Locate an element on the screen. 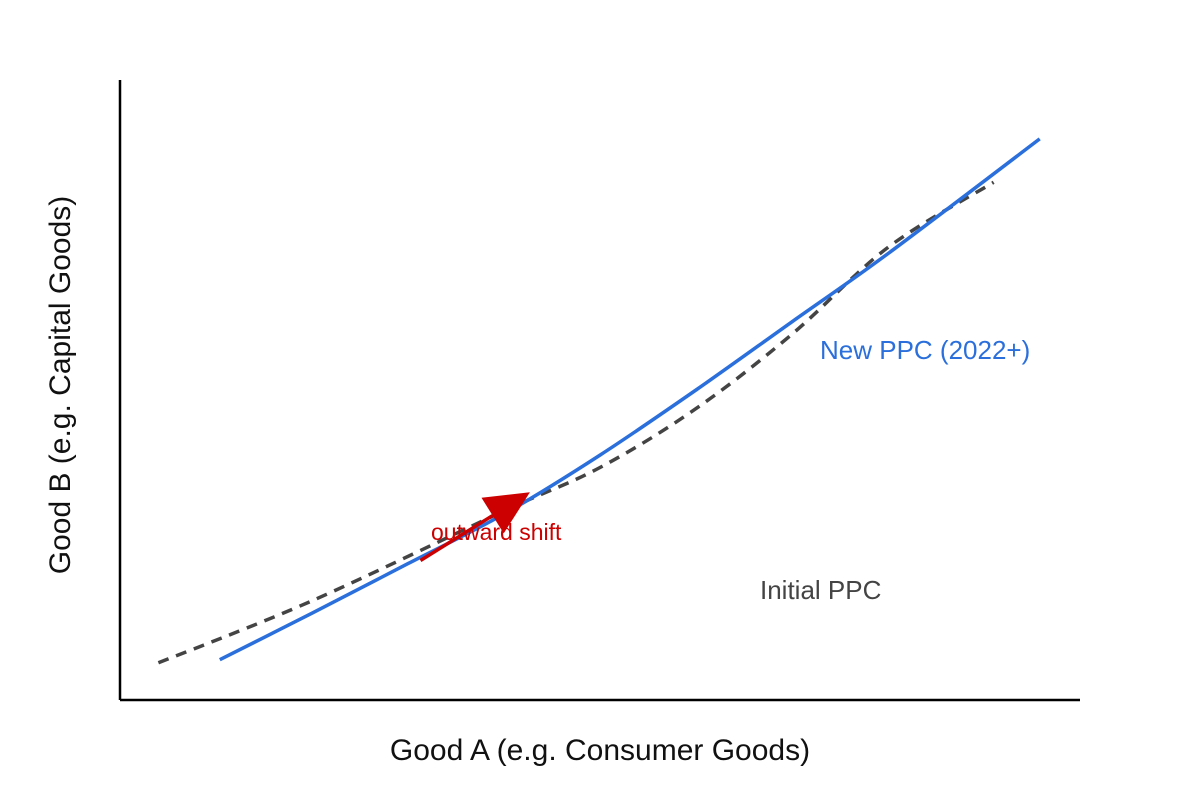 The width and height of the screenshot is (1200, 800). annotation-arrow-shaft is located at coordinates (456, 538).